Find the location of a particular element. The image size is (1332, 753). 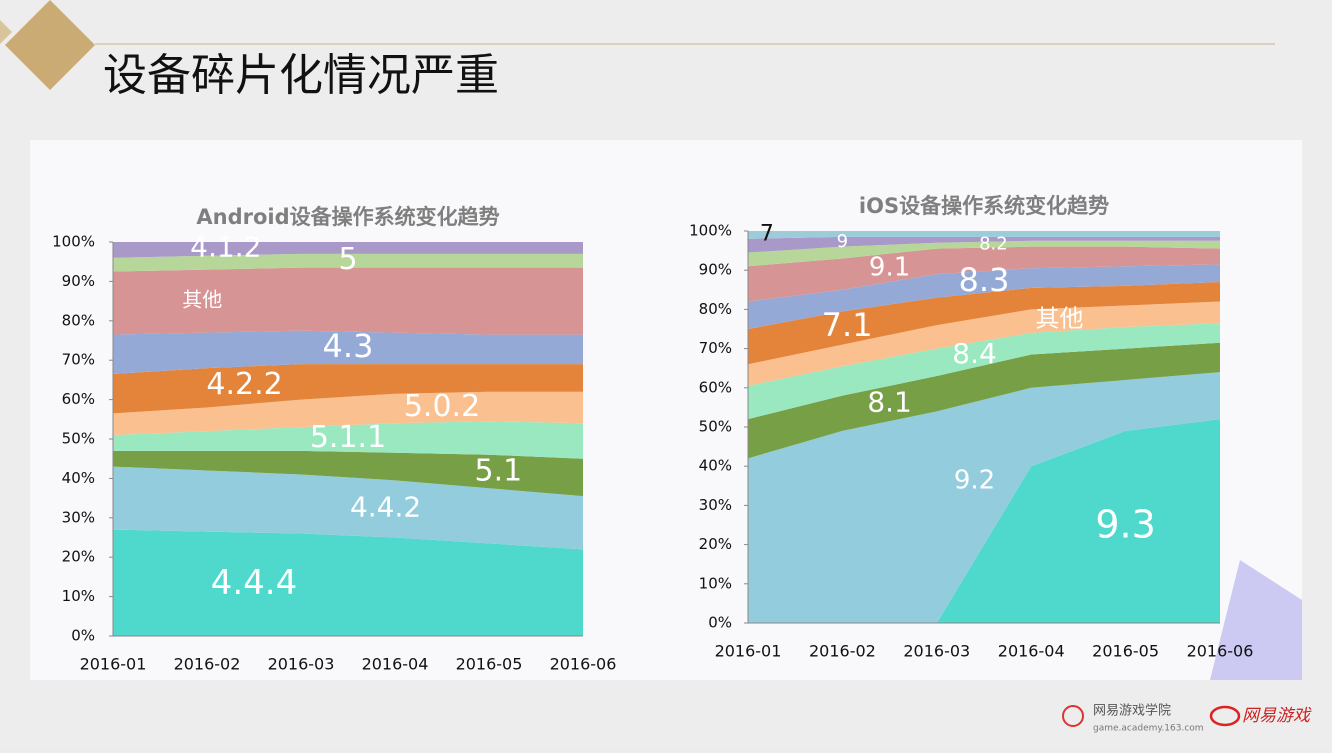

series-label: 8.1 is located at coordinates (889, 401).